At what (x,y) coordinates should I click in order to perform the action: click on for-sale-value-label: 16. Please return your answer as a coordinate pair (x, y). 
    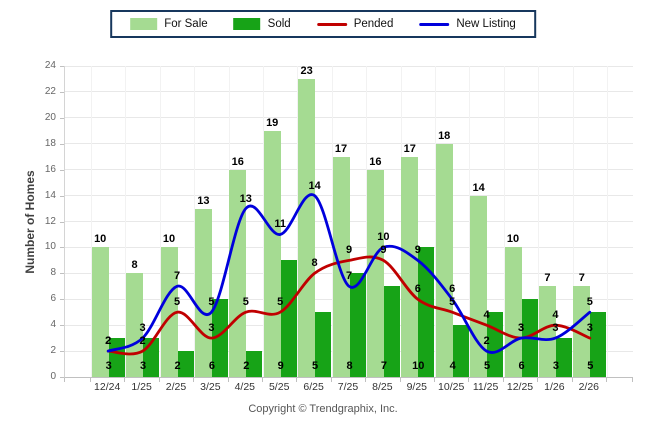
    Looking at the image, I should click on (375, 161).